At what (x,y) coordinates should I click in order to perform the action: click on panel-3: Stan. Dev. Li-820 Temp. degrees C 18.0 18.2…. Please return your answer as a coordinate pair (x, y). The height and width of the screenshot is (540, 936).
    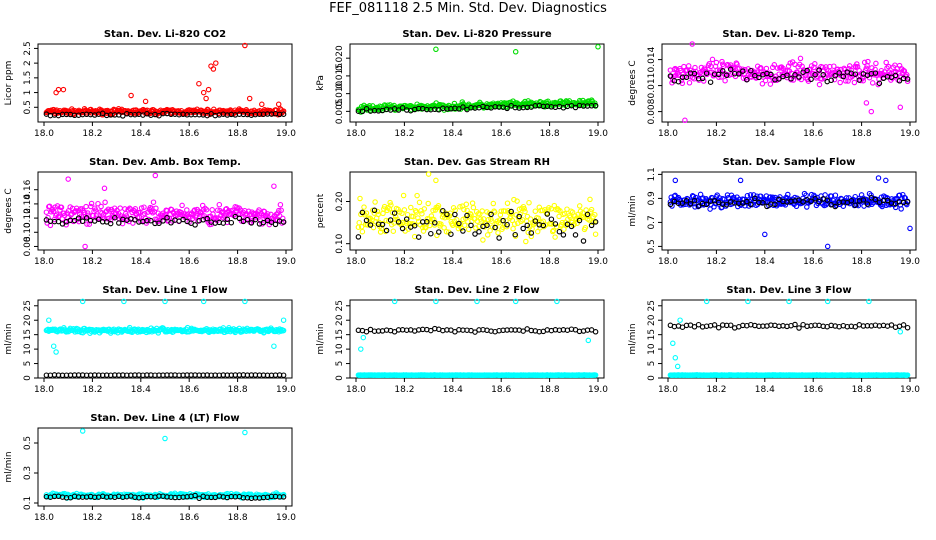
    Looking at the image, I should click on (774, 84).